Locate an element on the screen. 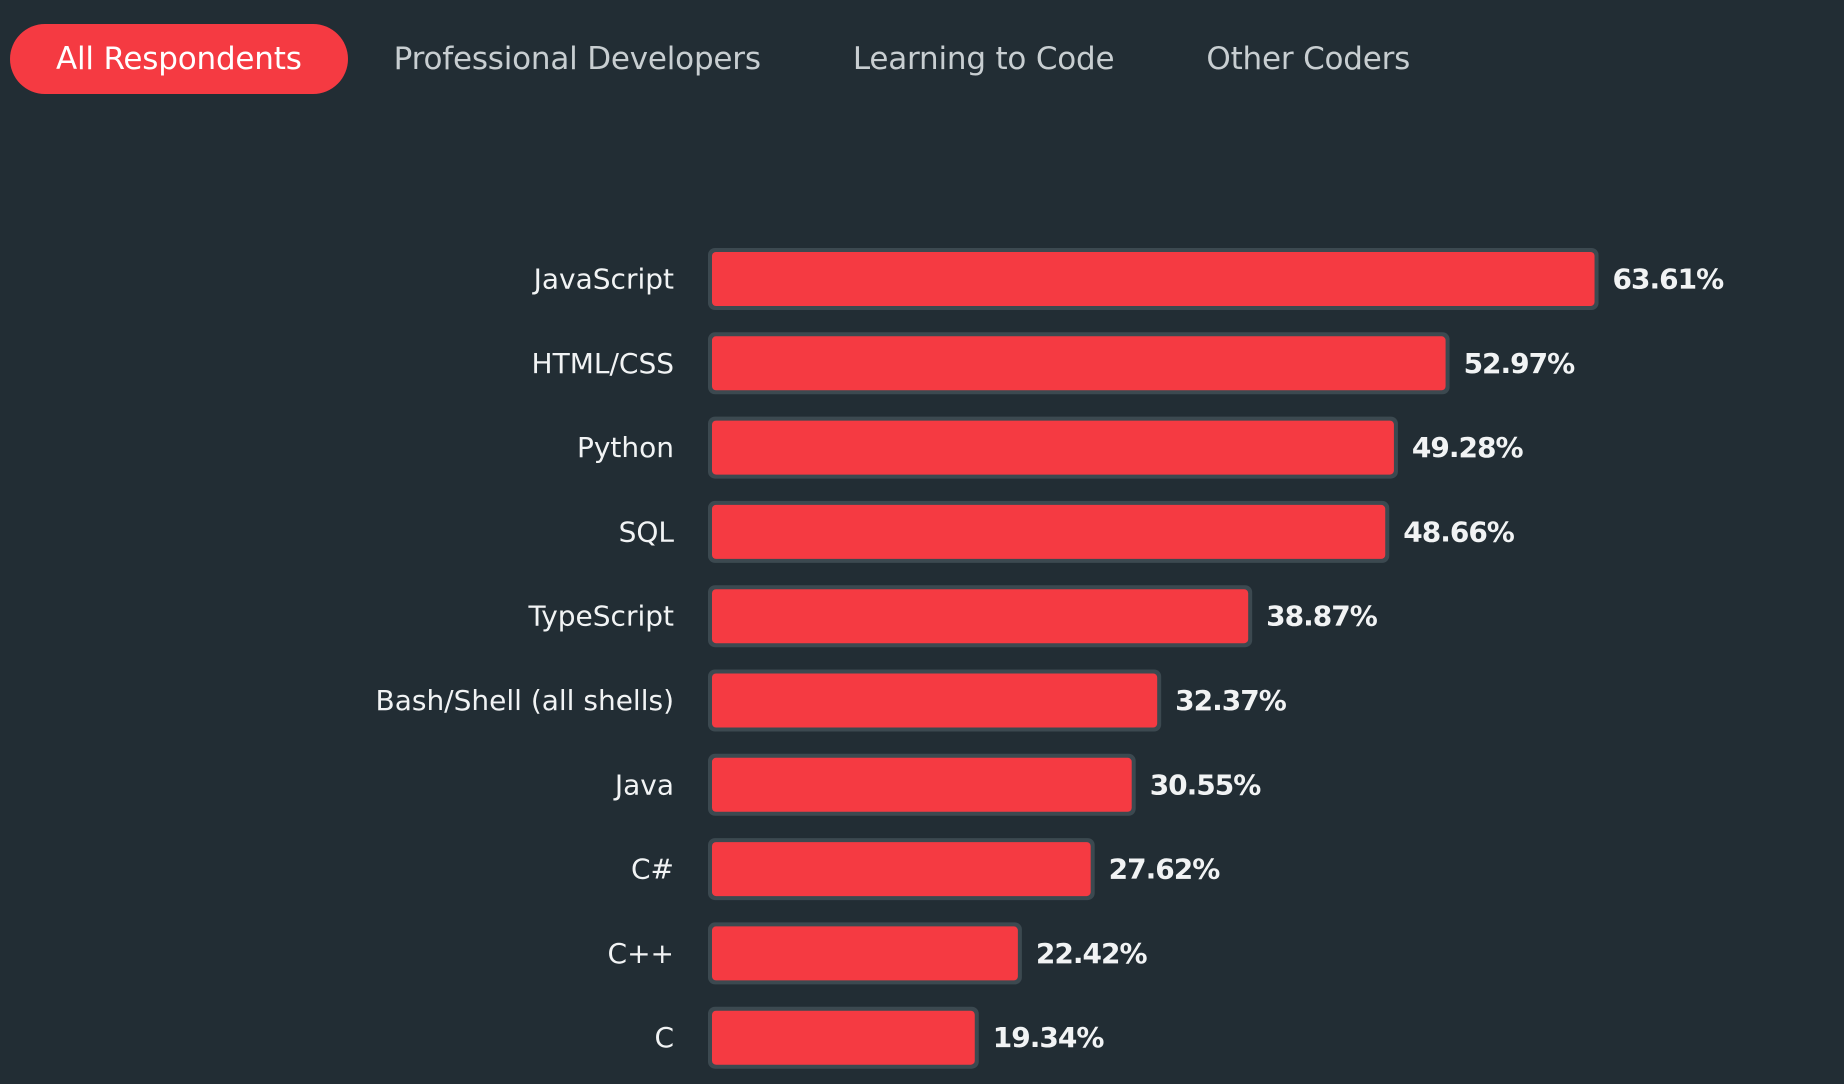 The height and width of the screenshot is (1084, 1844). bar-row: JavaScript 63.61% is located at coordinates (1128, 279).